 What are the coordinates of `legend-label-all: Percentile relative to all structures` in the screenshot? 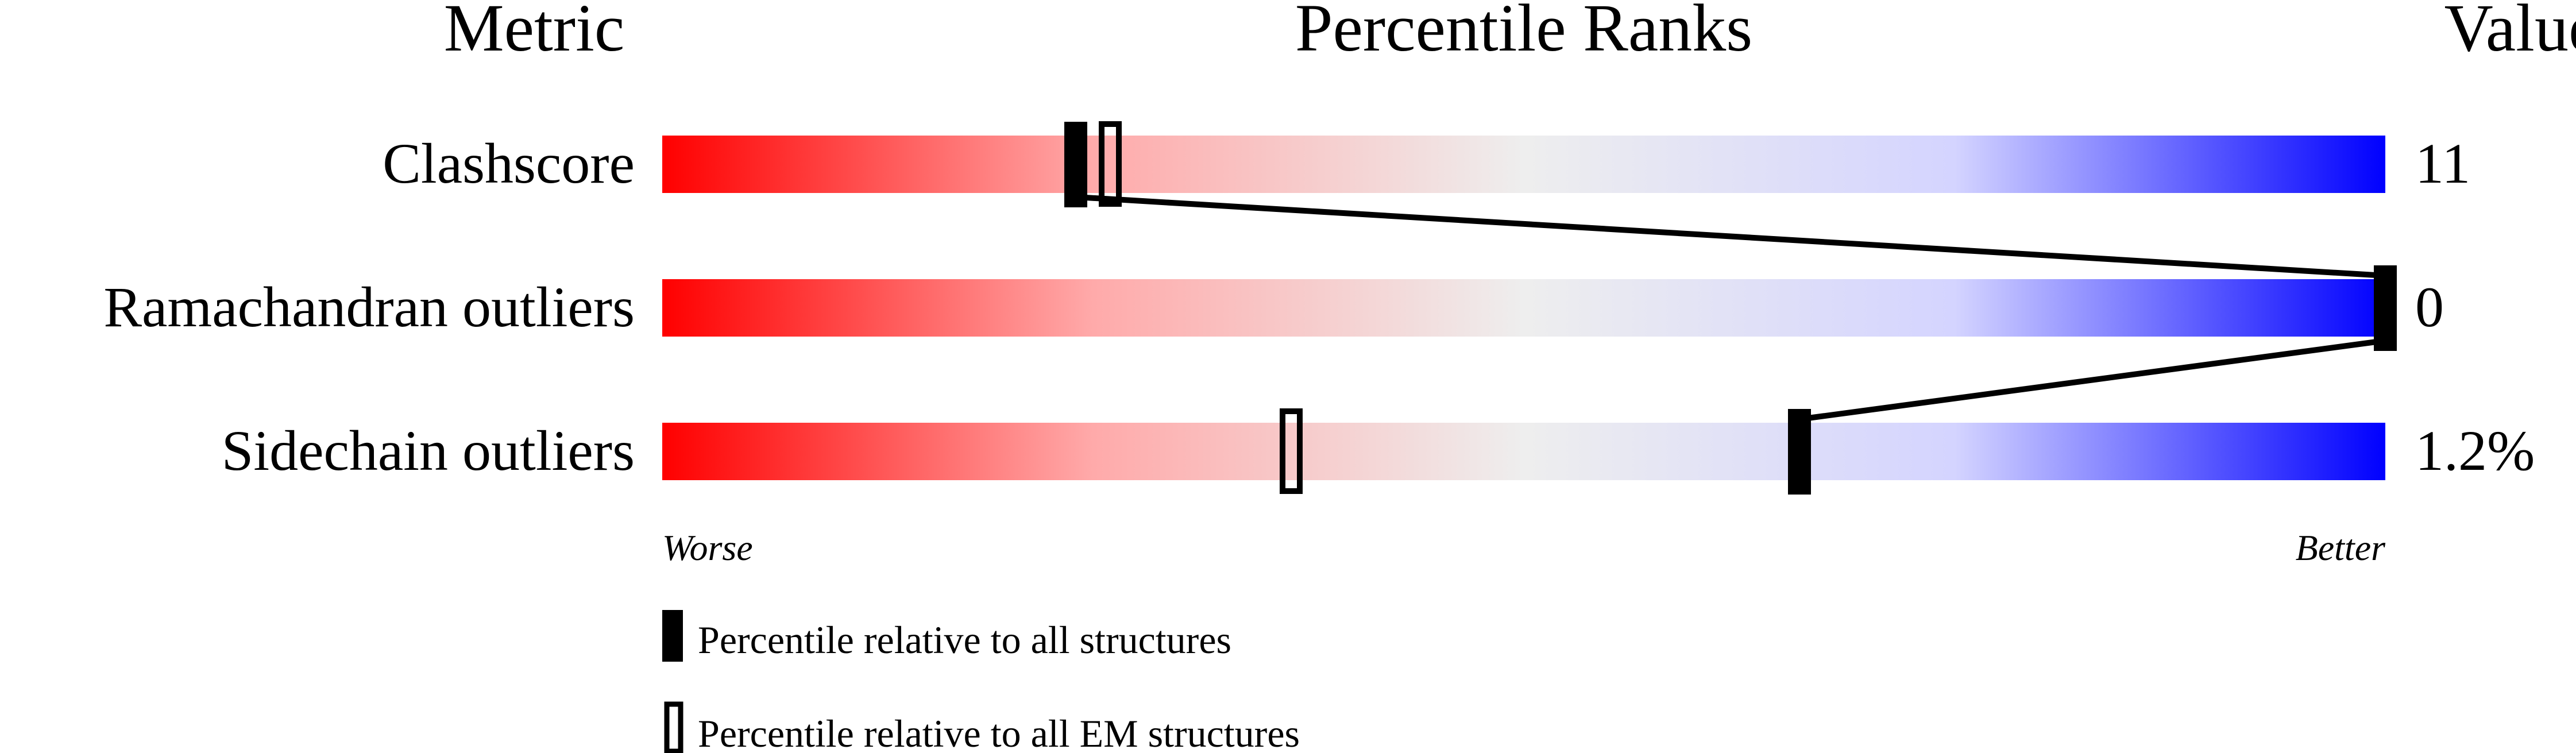 It's located at (964, 640).